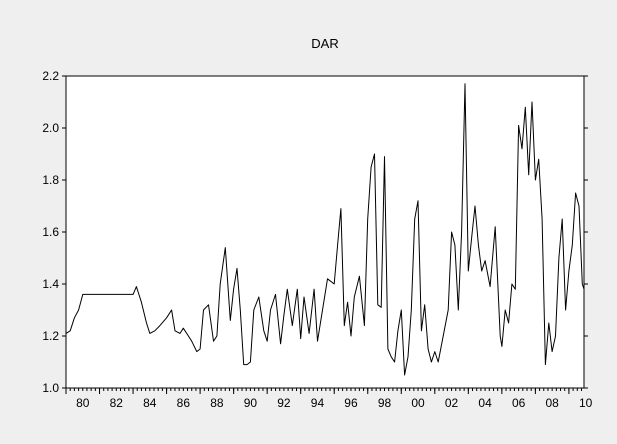 The width and height of the screenshot is (617, 444). Describe the element at coordinates (251, 403) in the screenshot. I see `x-tick-label: 90` at that location.